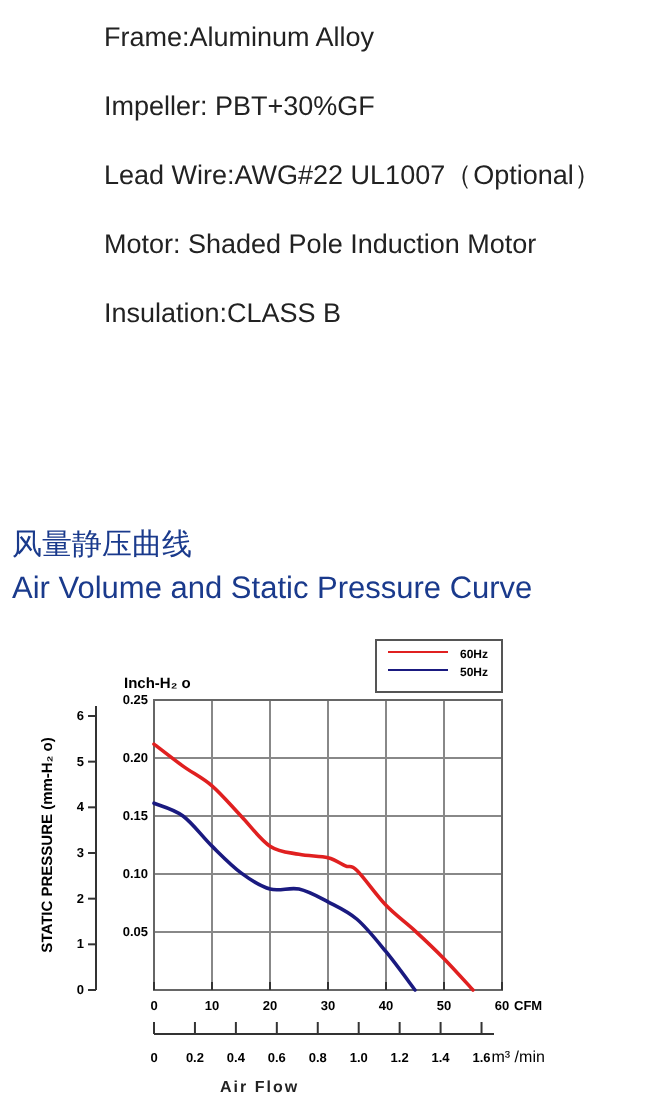 The height and width of the screenshot is (1120, 664). I want to click on text: Lead Wire:AWG#22 UL1007（Optional）, so click(353, 175).